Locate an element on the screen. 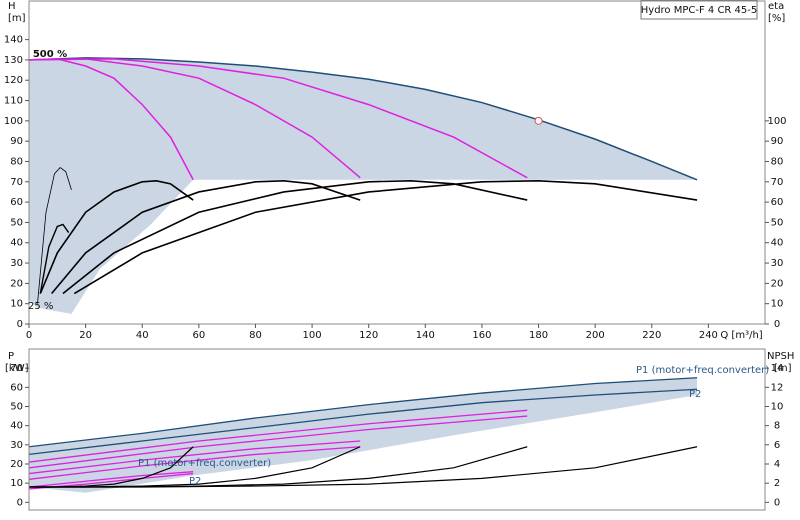 The image size is (800, 520). y-axis-title: P is located at coordinates (11, 356).